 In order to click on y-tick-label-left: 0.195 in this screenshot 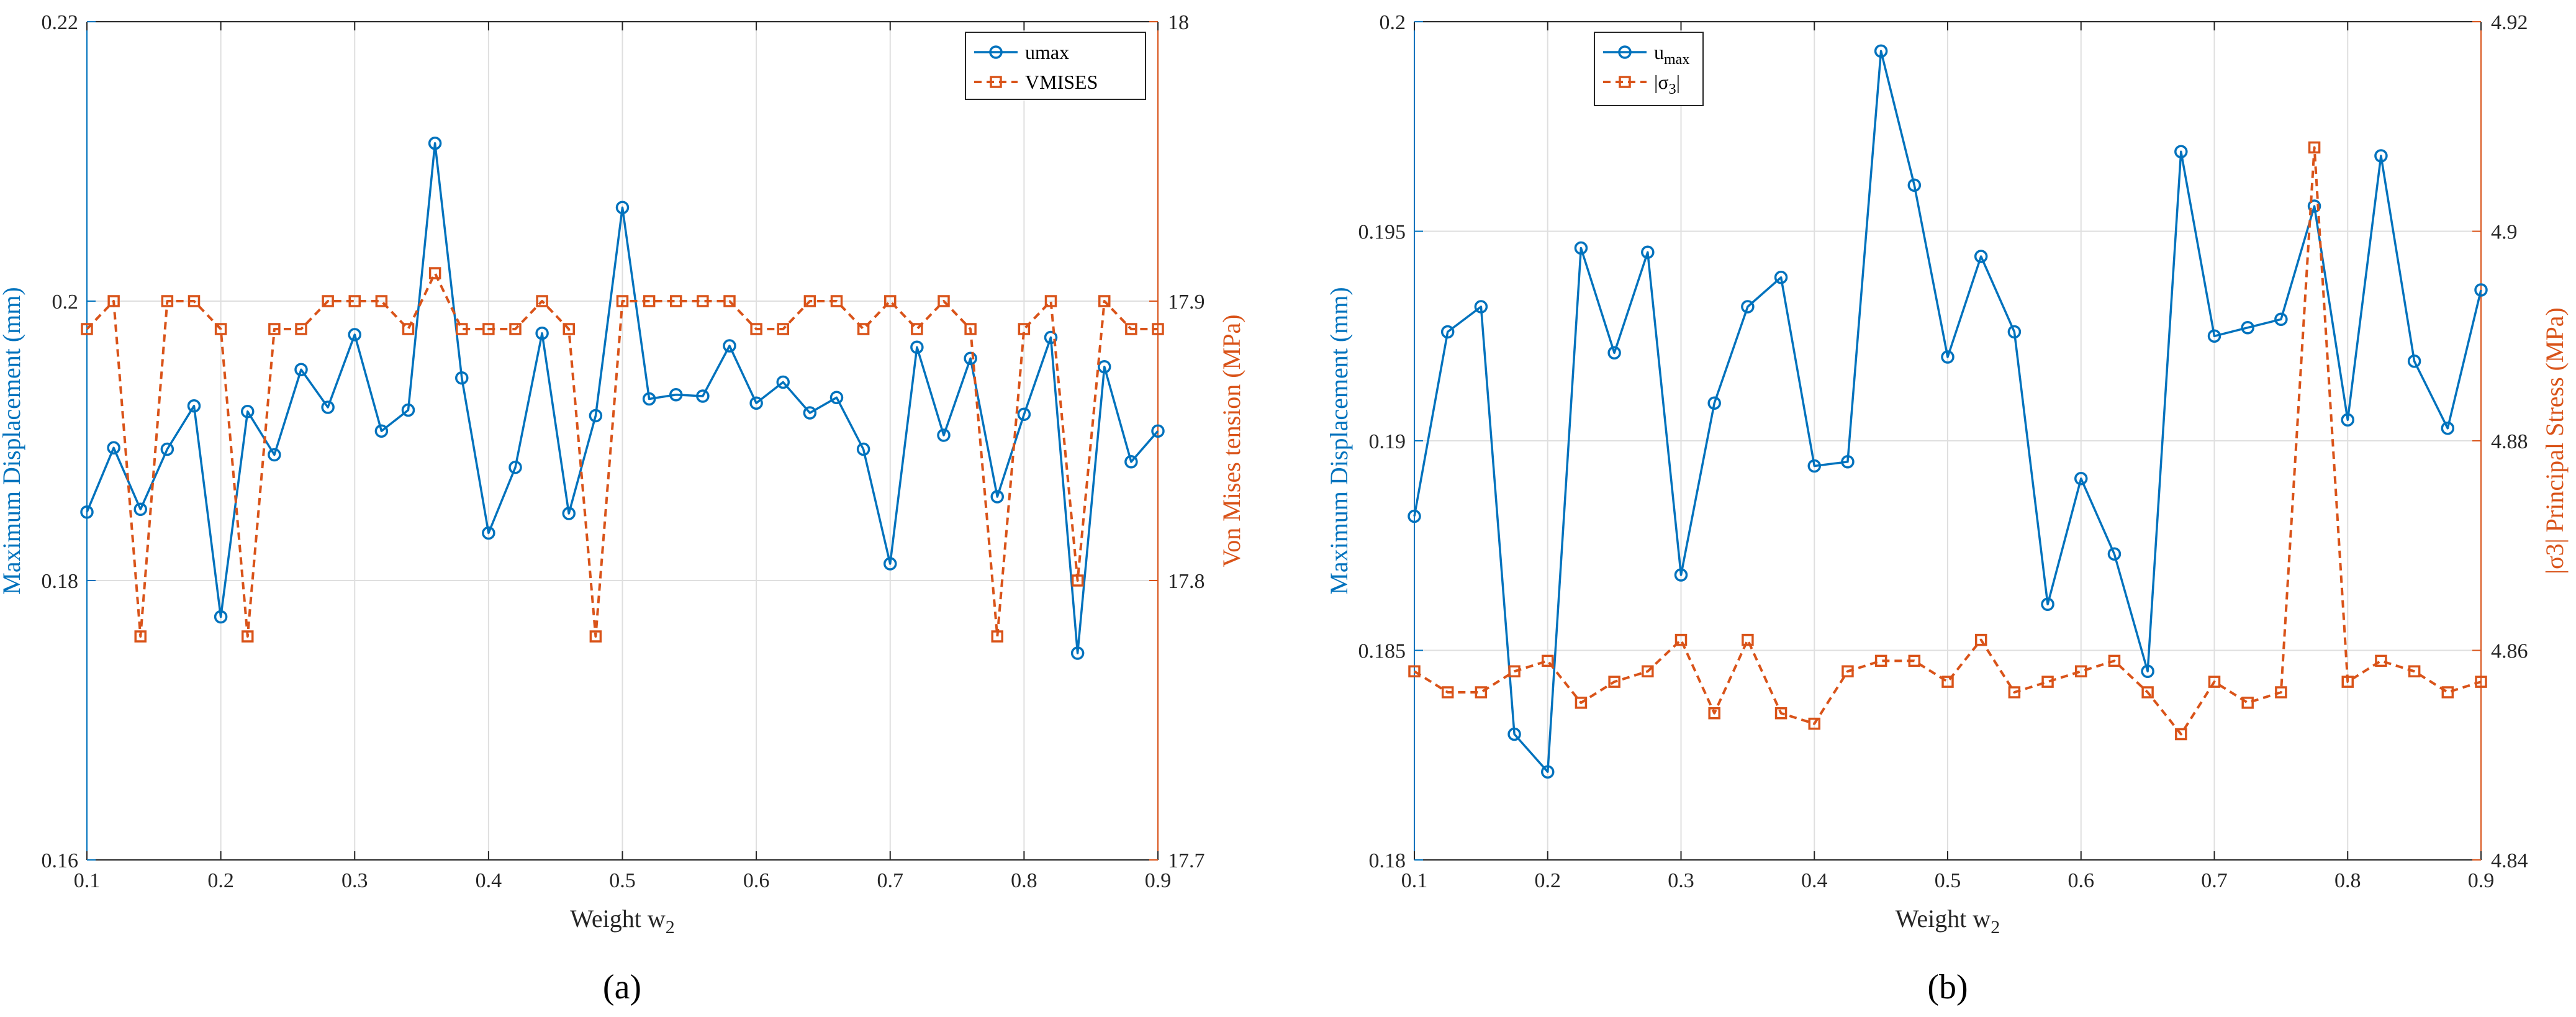, I will do `click(1382, 232)`.